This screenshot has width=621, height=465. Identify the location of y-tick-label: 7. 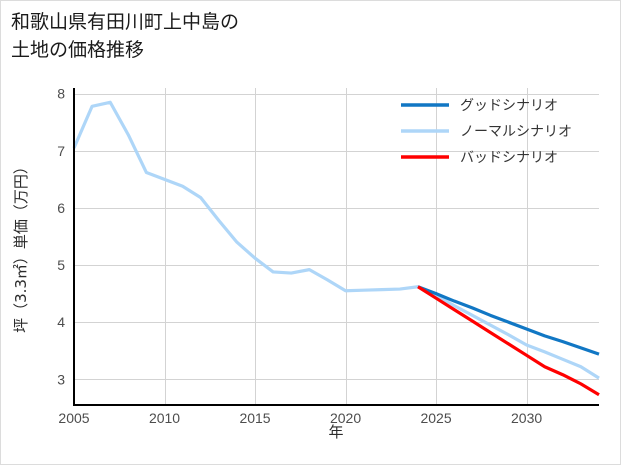
(61, 151).